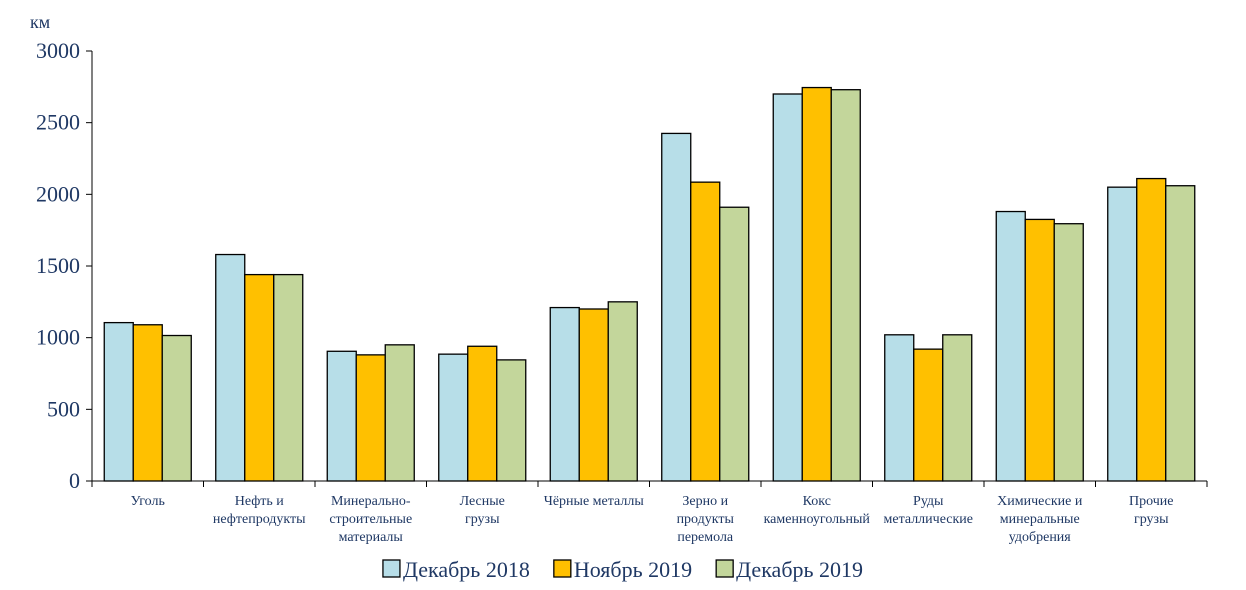  I want to click on y-tick-label: 1000, so click(58, 337).